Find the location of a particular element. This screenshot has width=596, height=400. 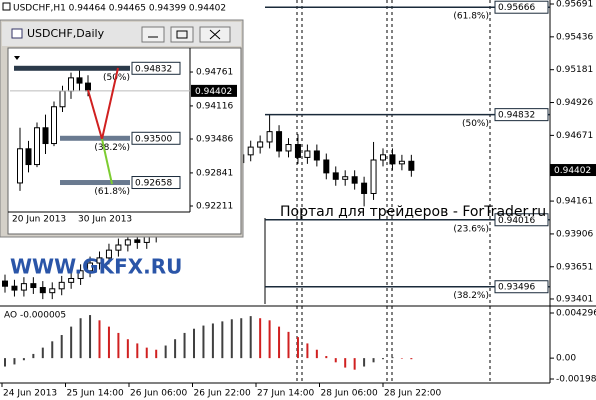

x-tick-label: 26 Jun 06:00 is located at coordinates (158, 394).